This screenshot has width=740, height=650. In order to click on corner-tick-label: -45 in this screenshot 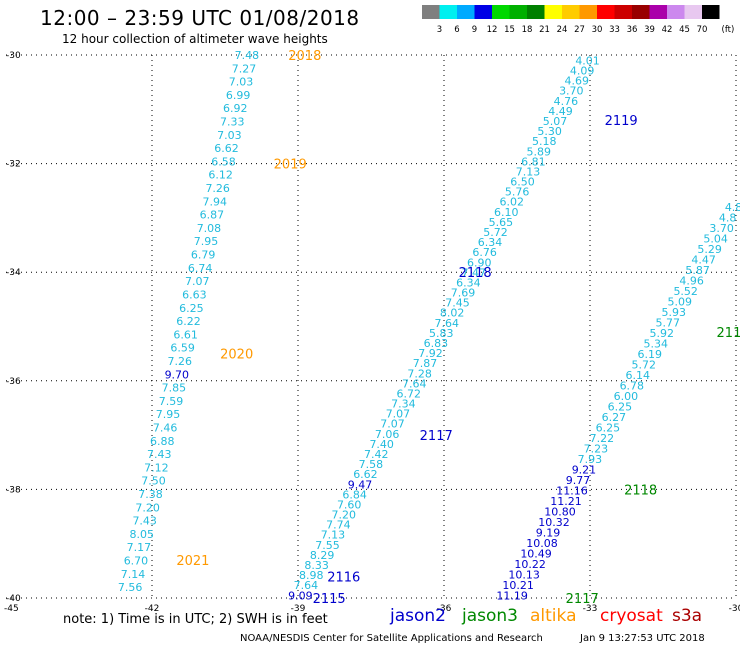, I will do `click(11, 609)`.